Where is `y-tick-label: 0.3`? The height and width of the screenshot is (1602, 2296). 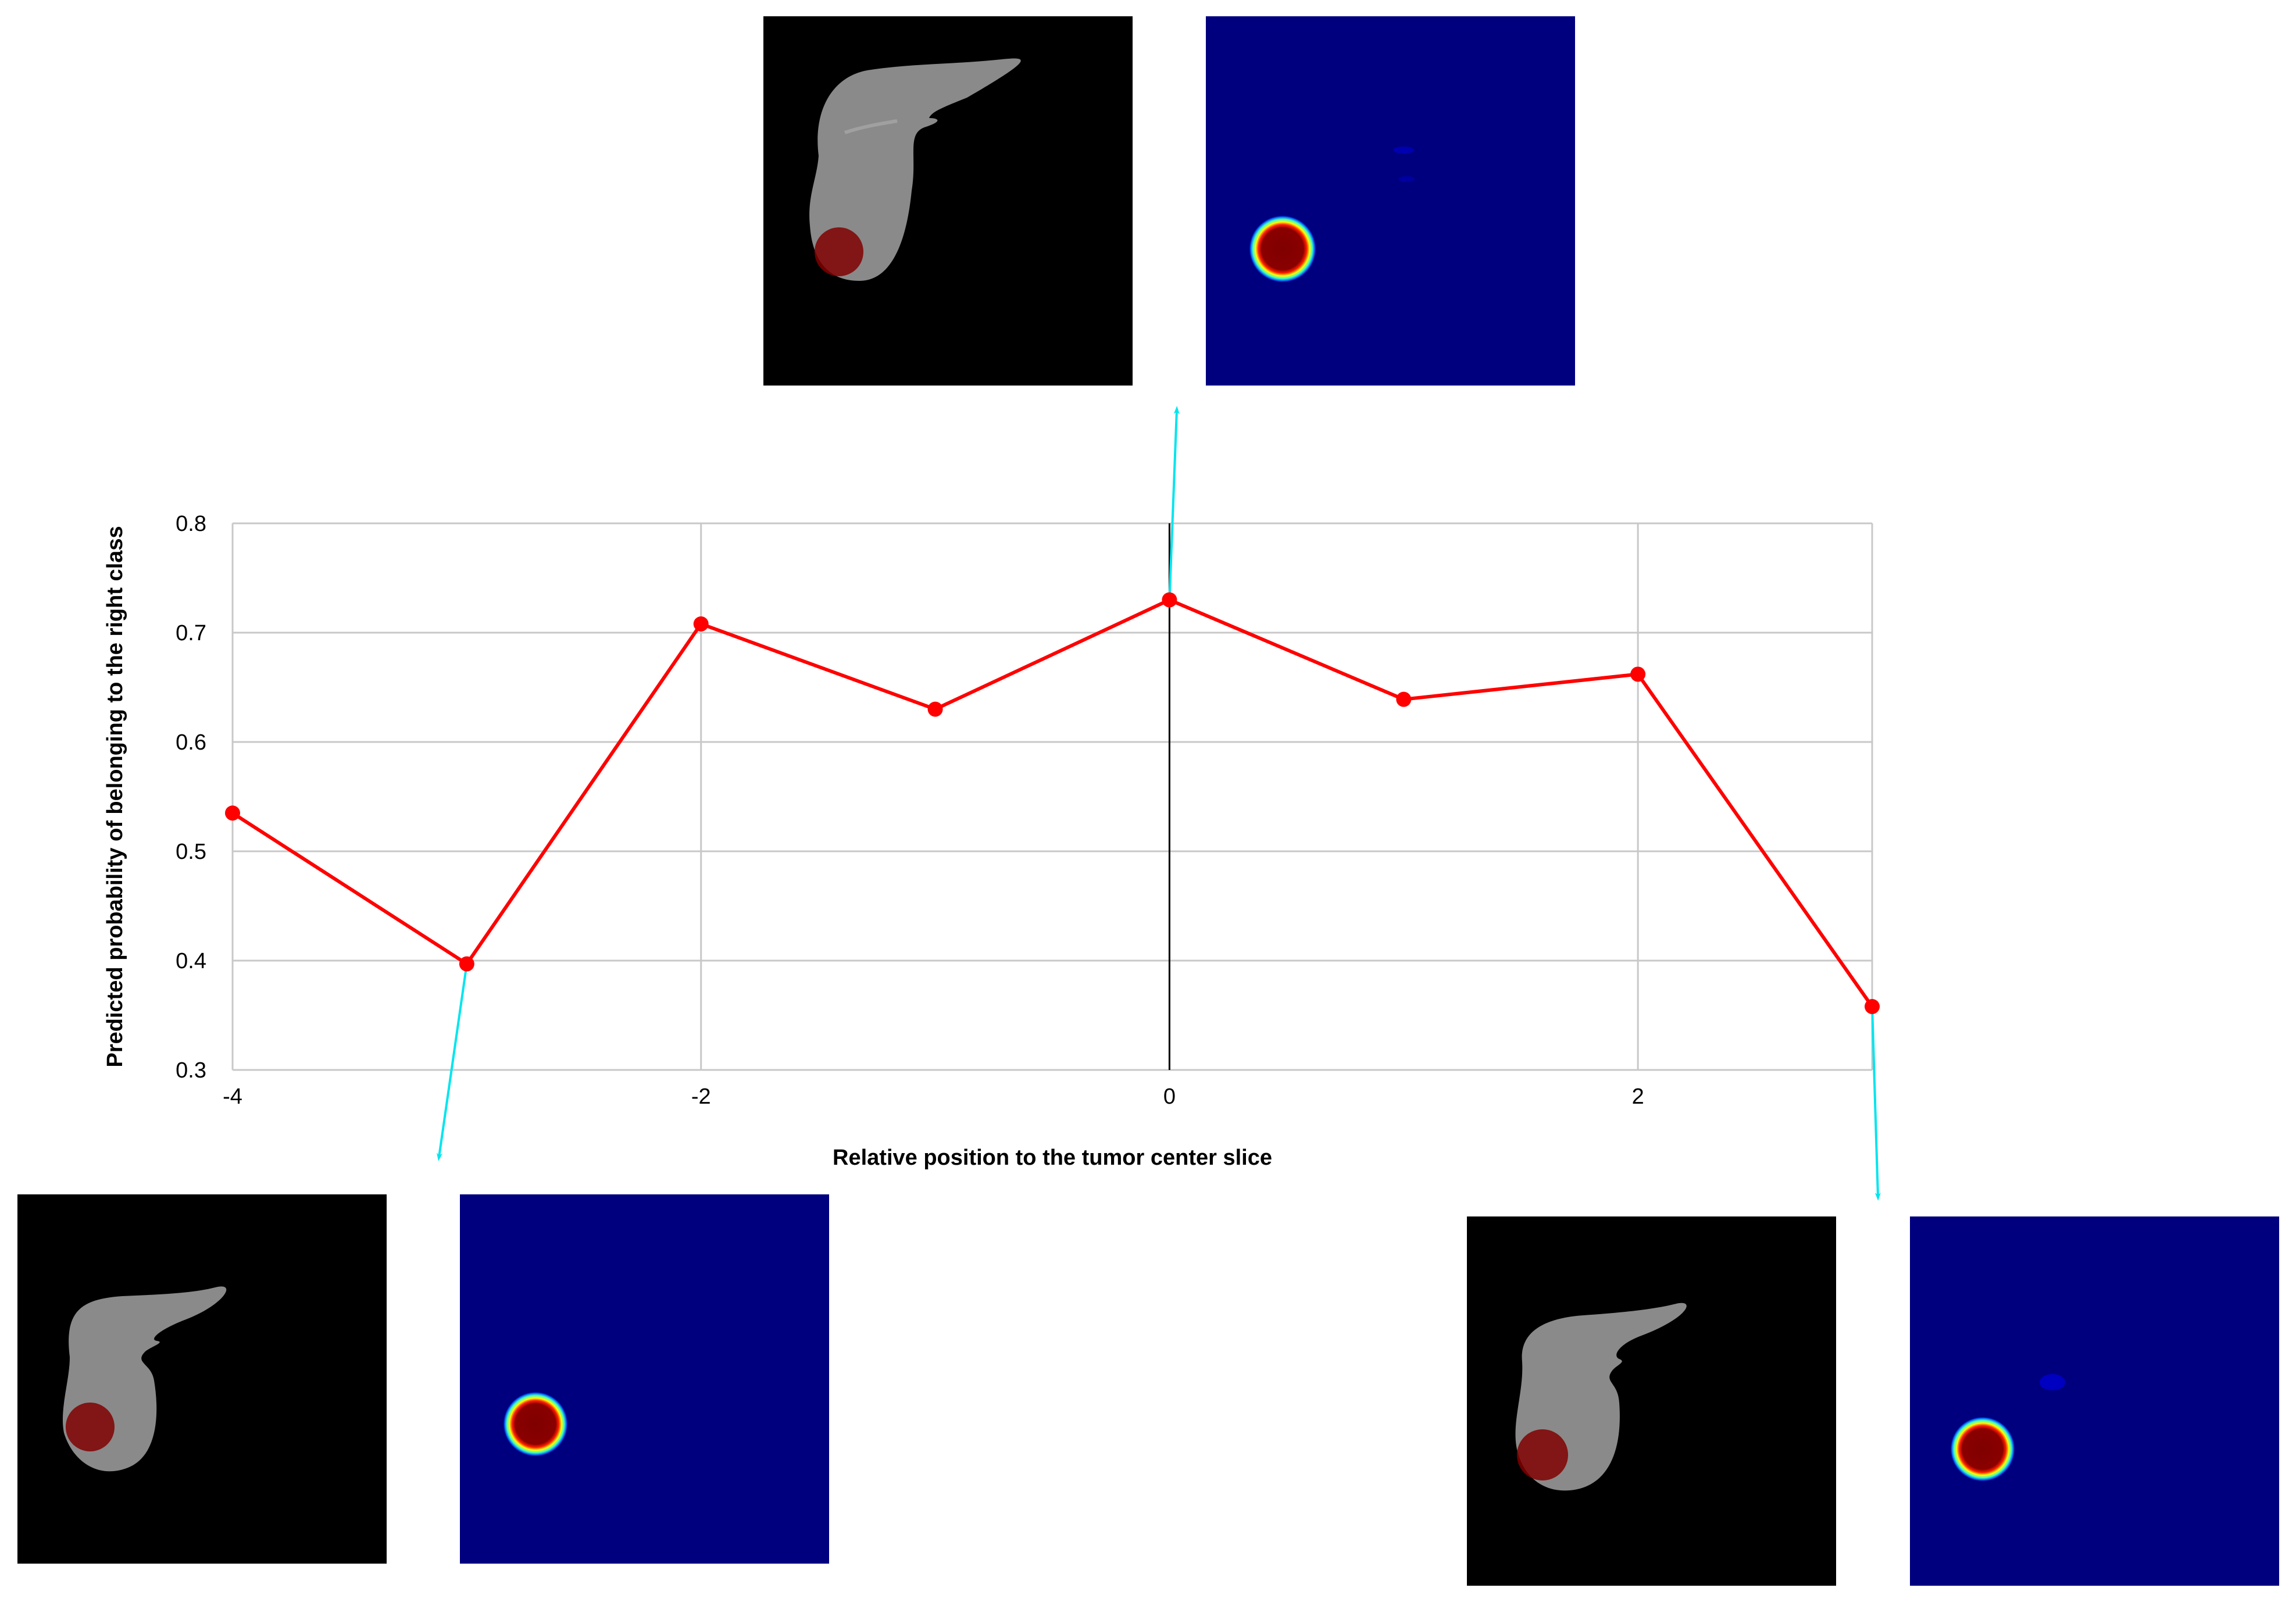
y-tick-label: 0.3 is located at coordinates (191, 1070).